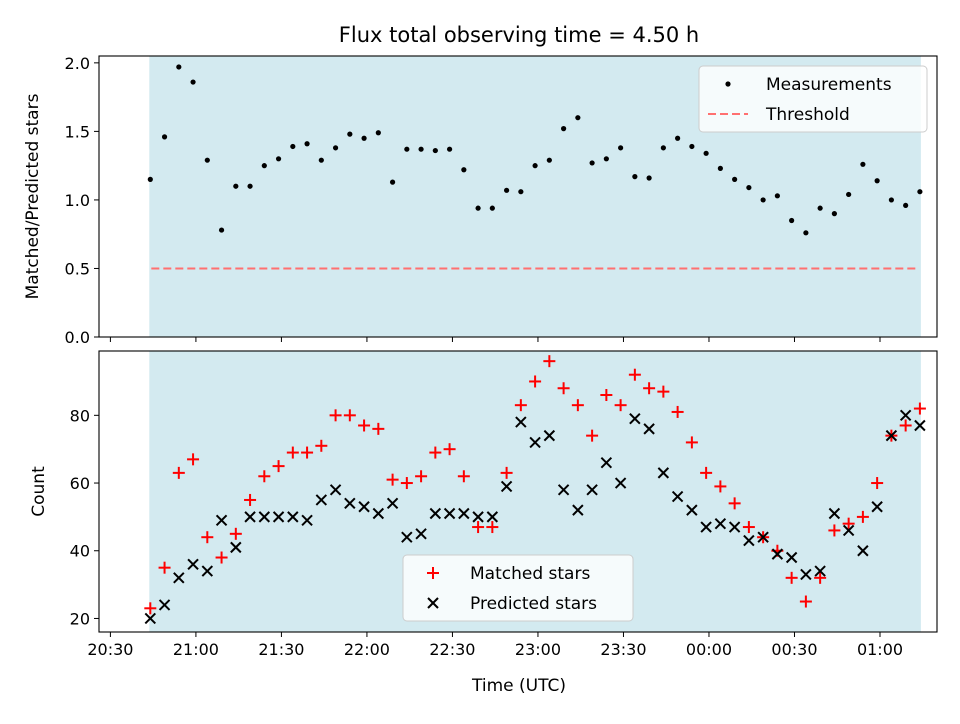 The height and width of the screenshot is (724, 960). What do you see at coordinates (33, 196) in the screenshot?
I see `ratio-y-label: Matched/Predicted stars` at bounding box center [33, 196].